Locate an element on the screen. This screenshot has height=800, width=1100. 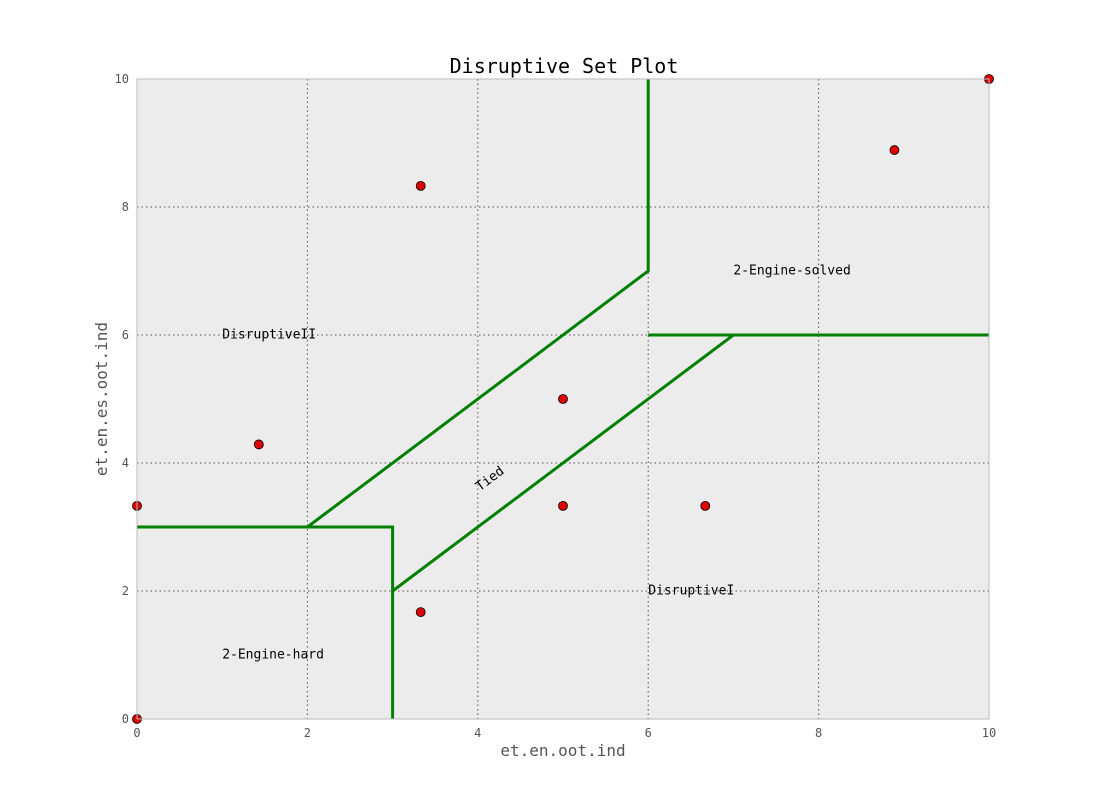
region-label: 2-Engine-solved is located at coordinates (791, 271).